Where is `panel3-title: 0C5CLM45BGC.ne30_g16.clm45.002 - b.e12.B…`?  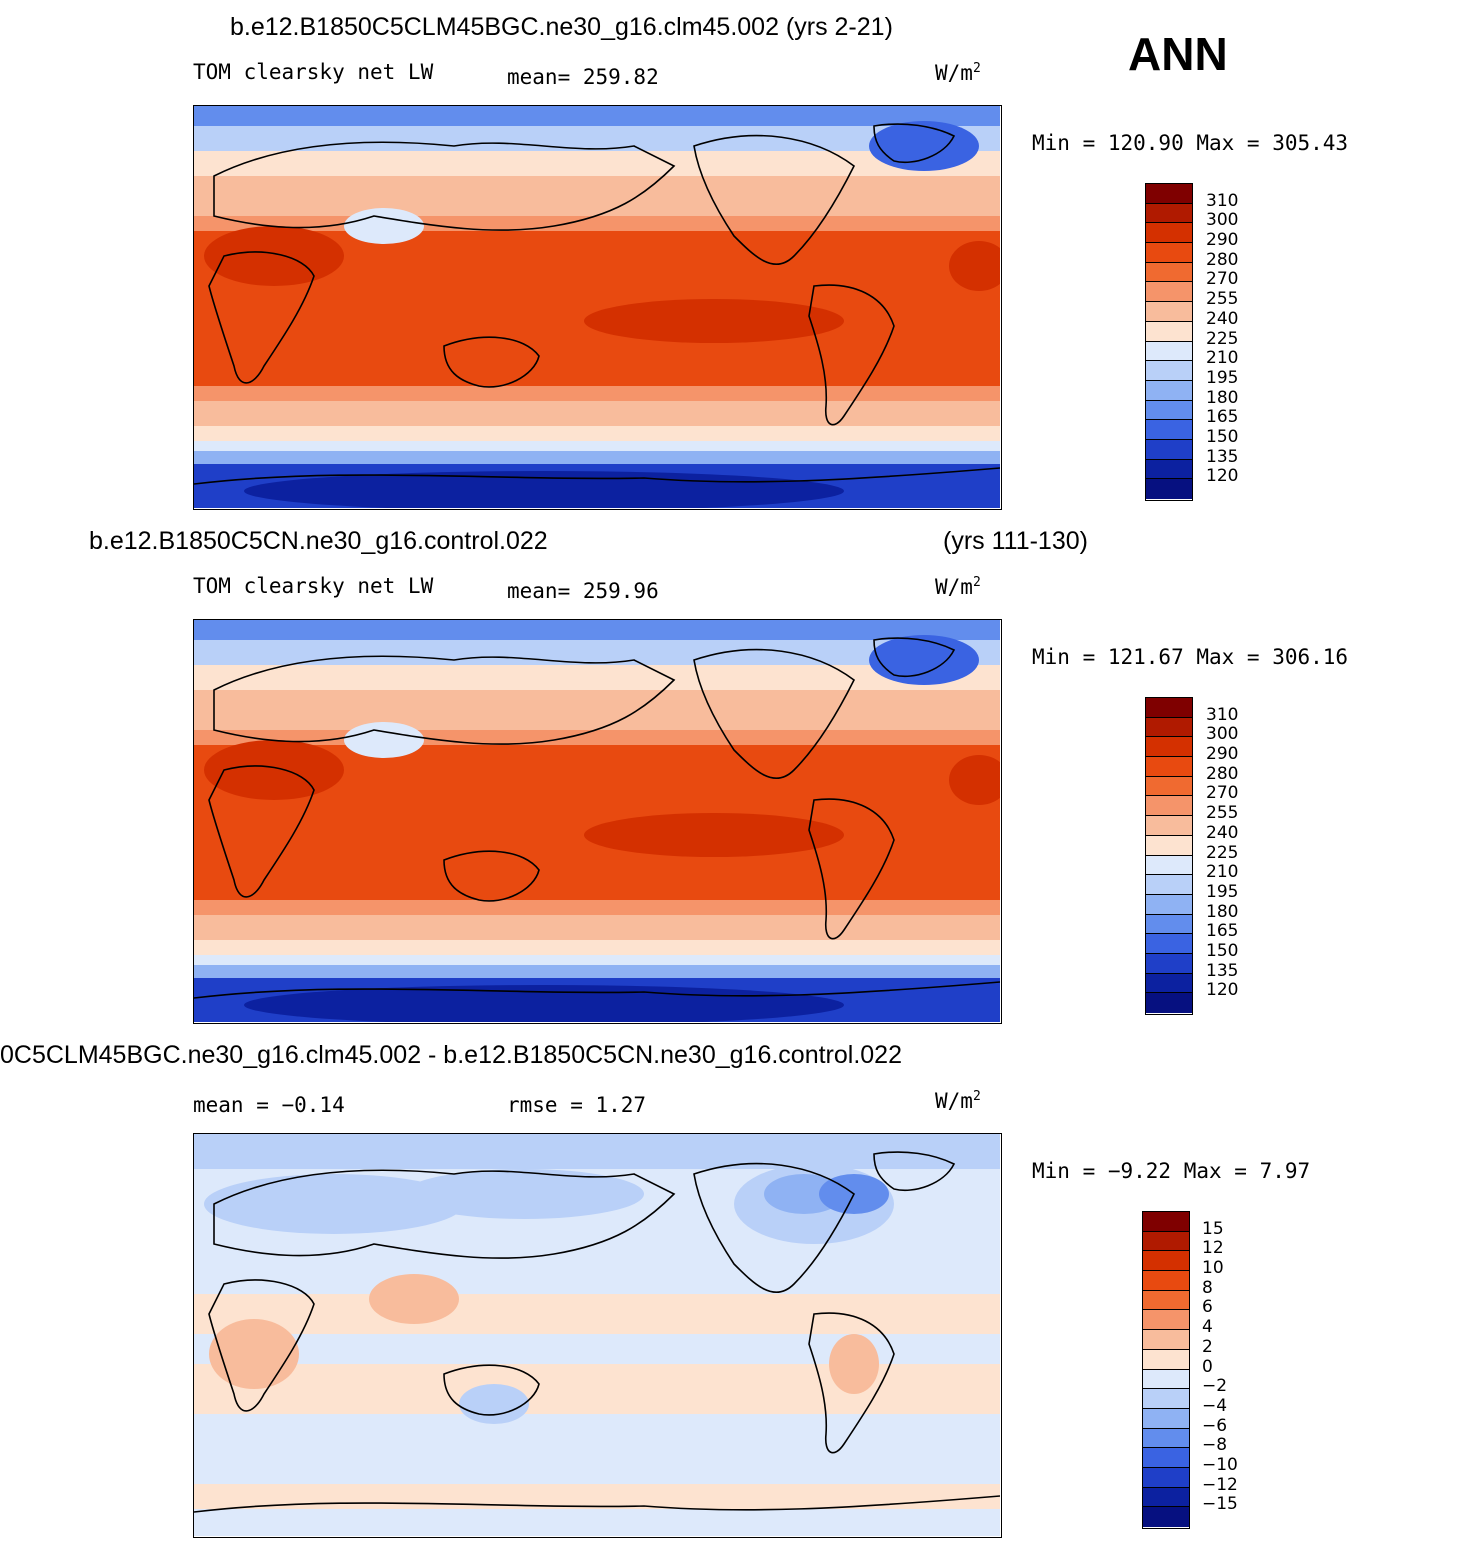
panel3-title: 0C5CLM45BGC.ne30_g16.clm45.002 - b.e12.B… is located at coordinates (451, 1055).